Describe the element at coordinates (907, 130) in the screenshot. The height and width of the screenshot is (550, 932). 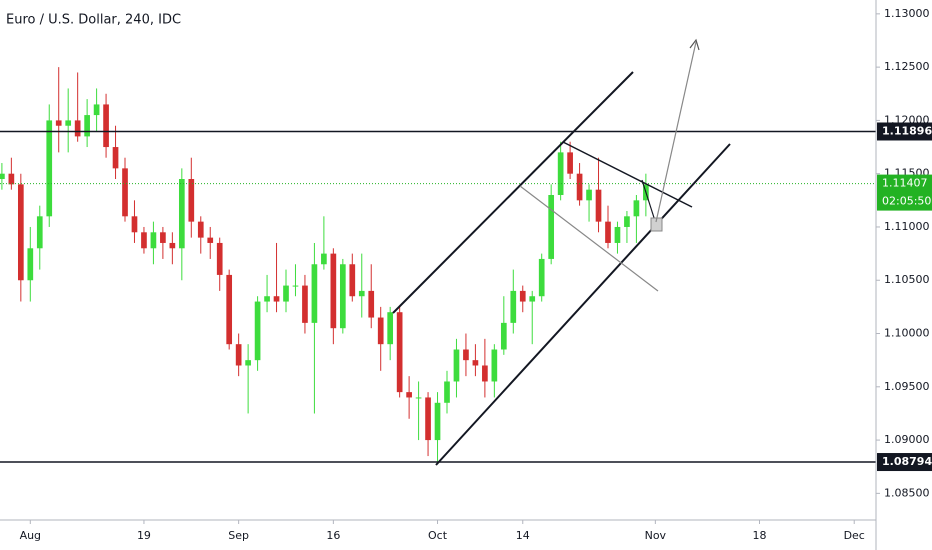
I see `price-label: 1.11896` at that location.